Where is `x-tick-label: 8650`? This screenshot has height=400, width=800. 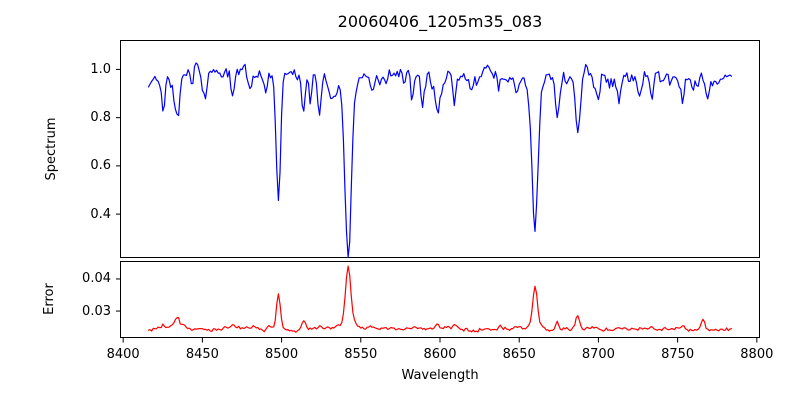 x-tick-label: 8650 is located at coordinates (519, 354).